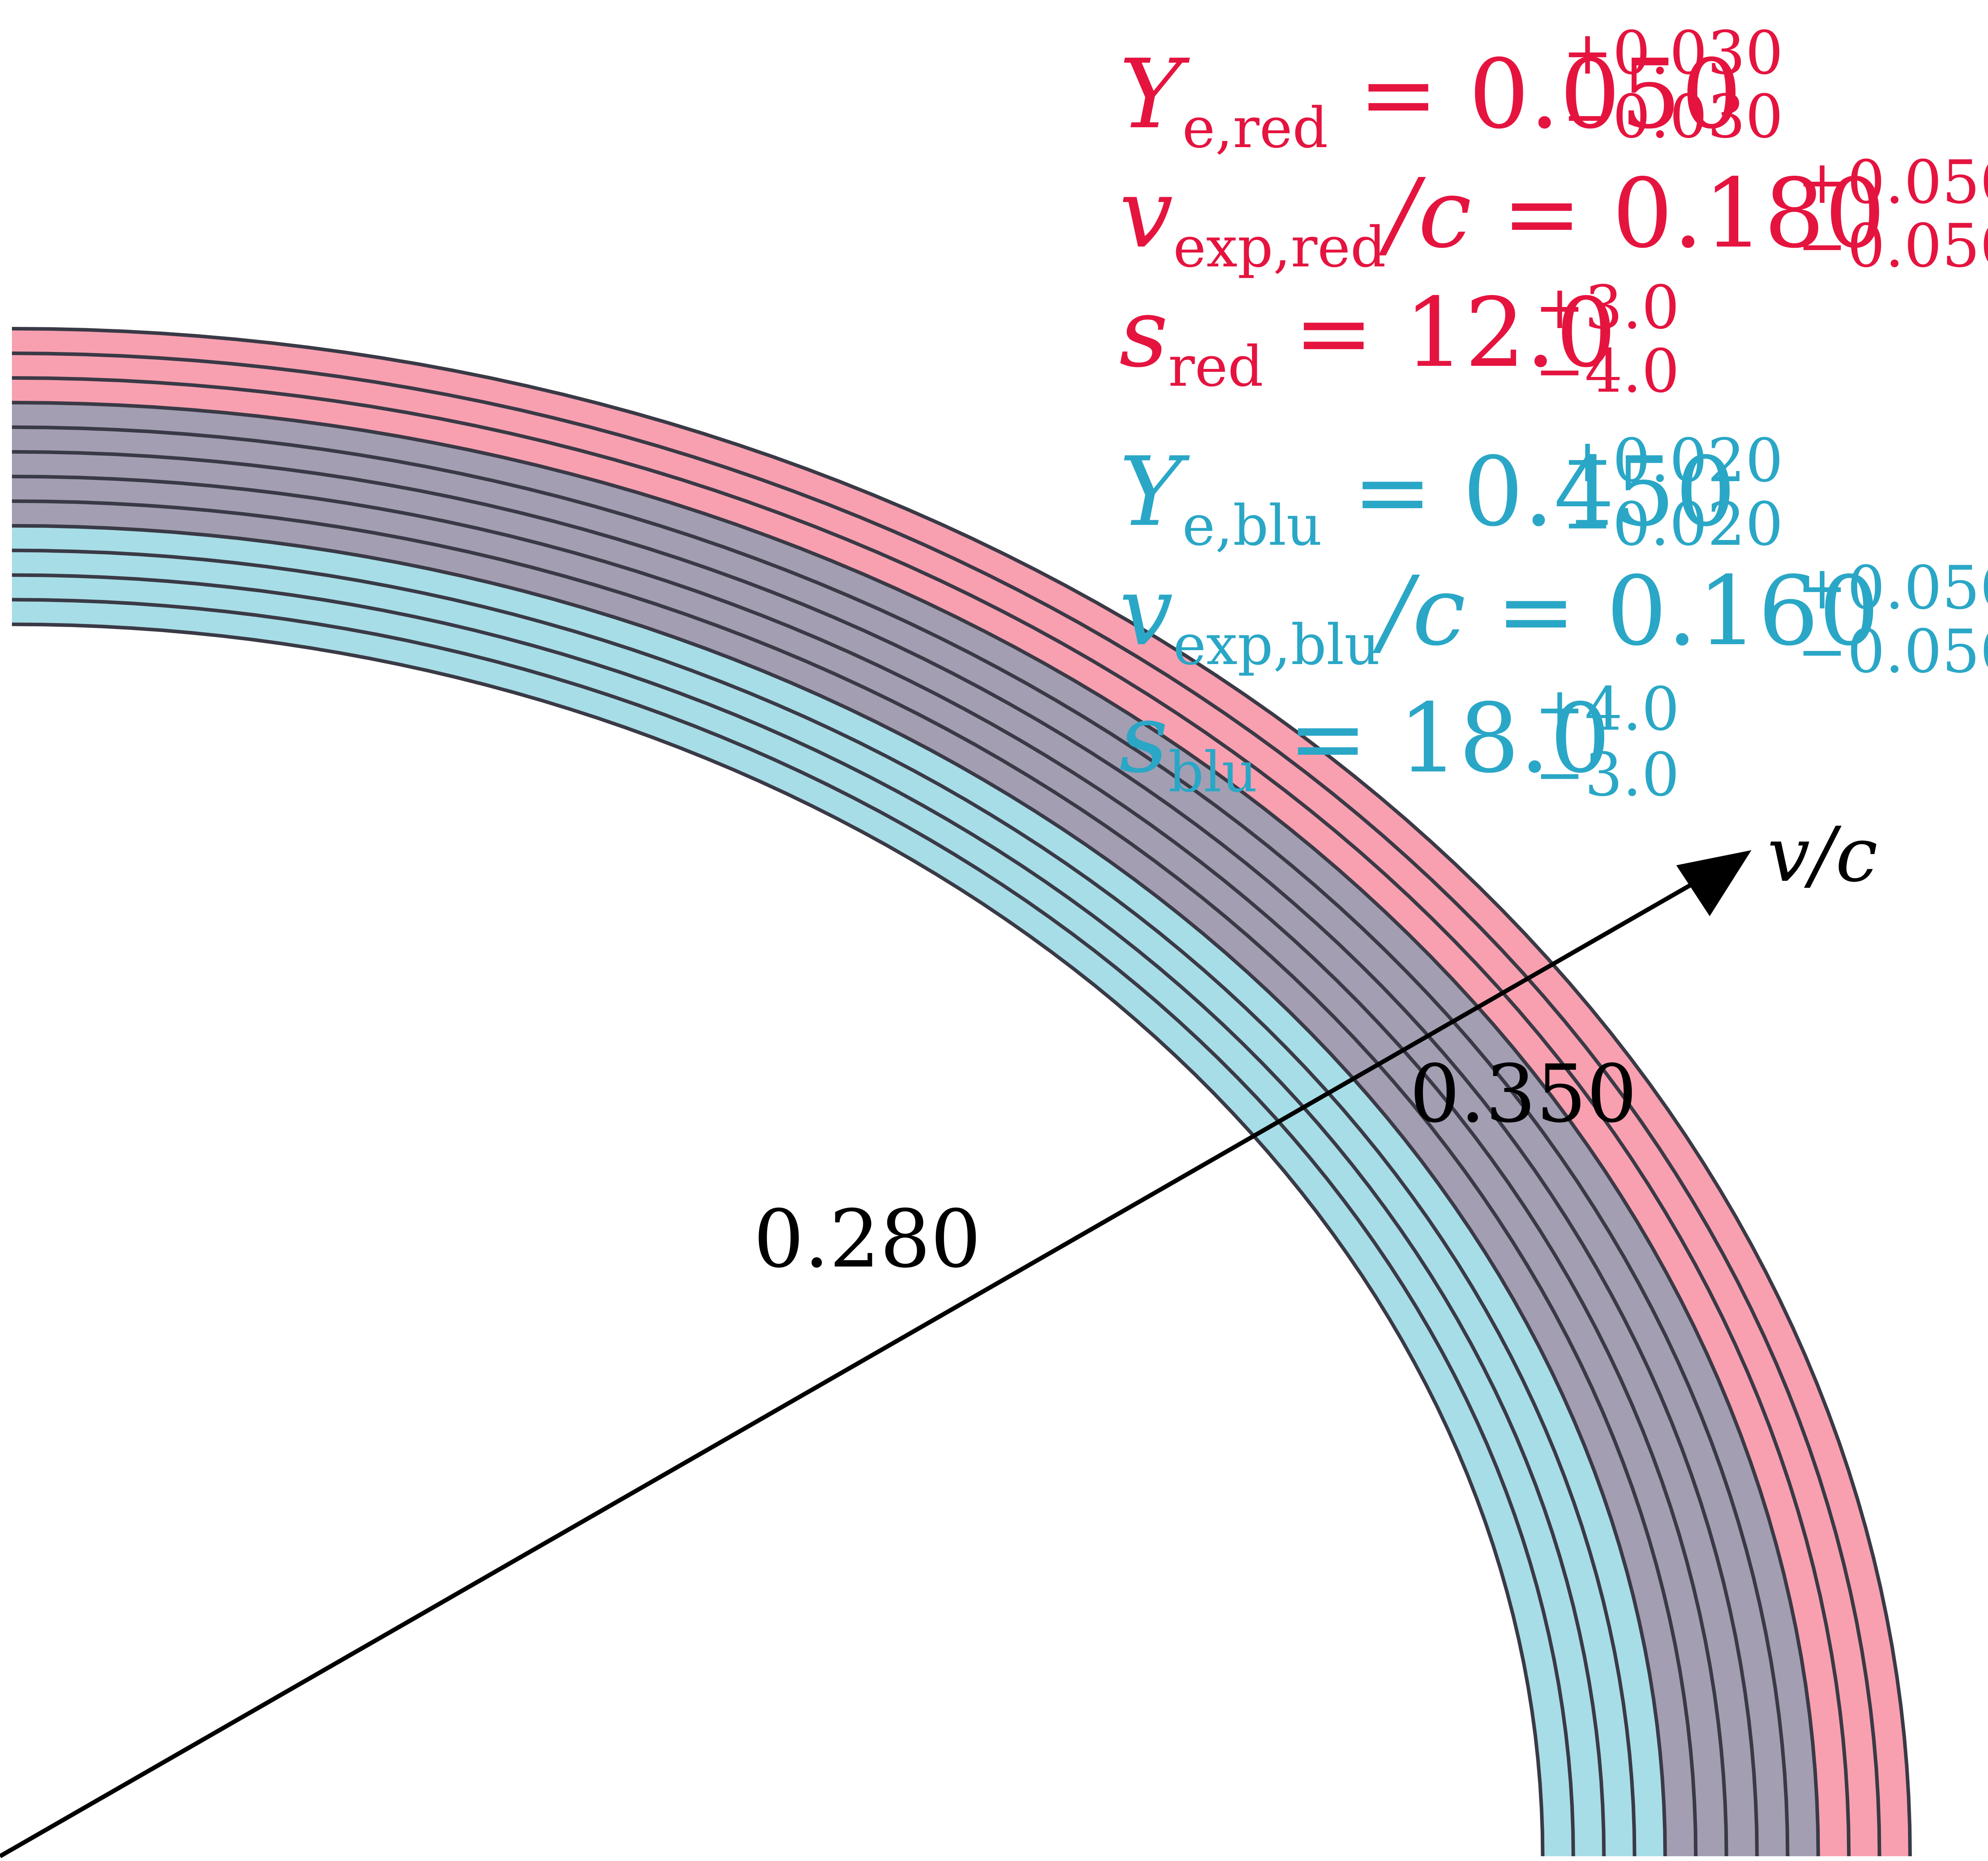 The width and height of the screenshot is (1988, 1861). What do you see at coordinates (1840, 855) in the screenshot?
I see `axis-label-rest: /c` at bounding box center [1840, 855].